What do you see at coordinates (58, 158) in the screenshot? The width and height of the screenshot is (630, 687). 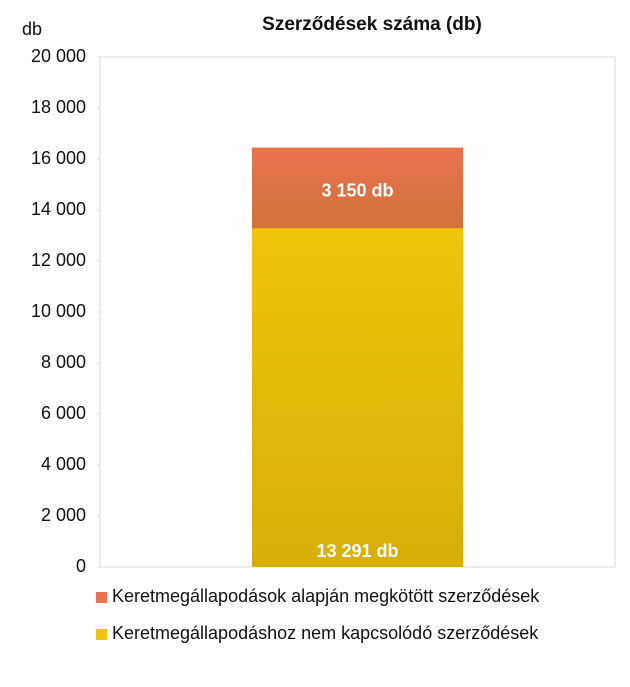 I see `y-tick-label: 16 000` at bounding box center [58, 158].